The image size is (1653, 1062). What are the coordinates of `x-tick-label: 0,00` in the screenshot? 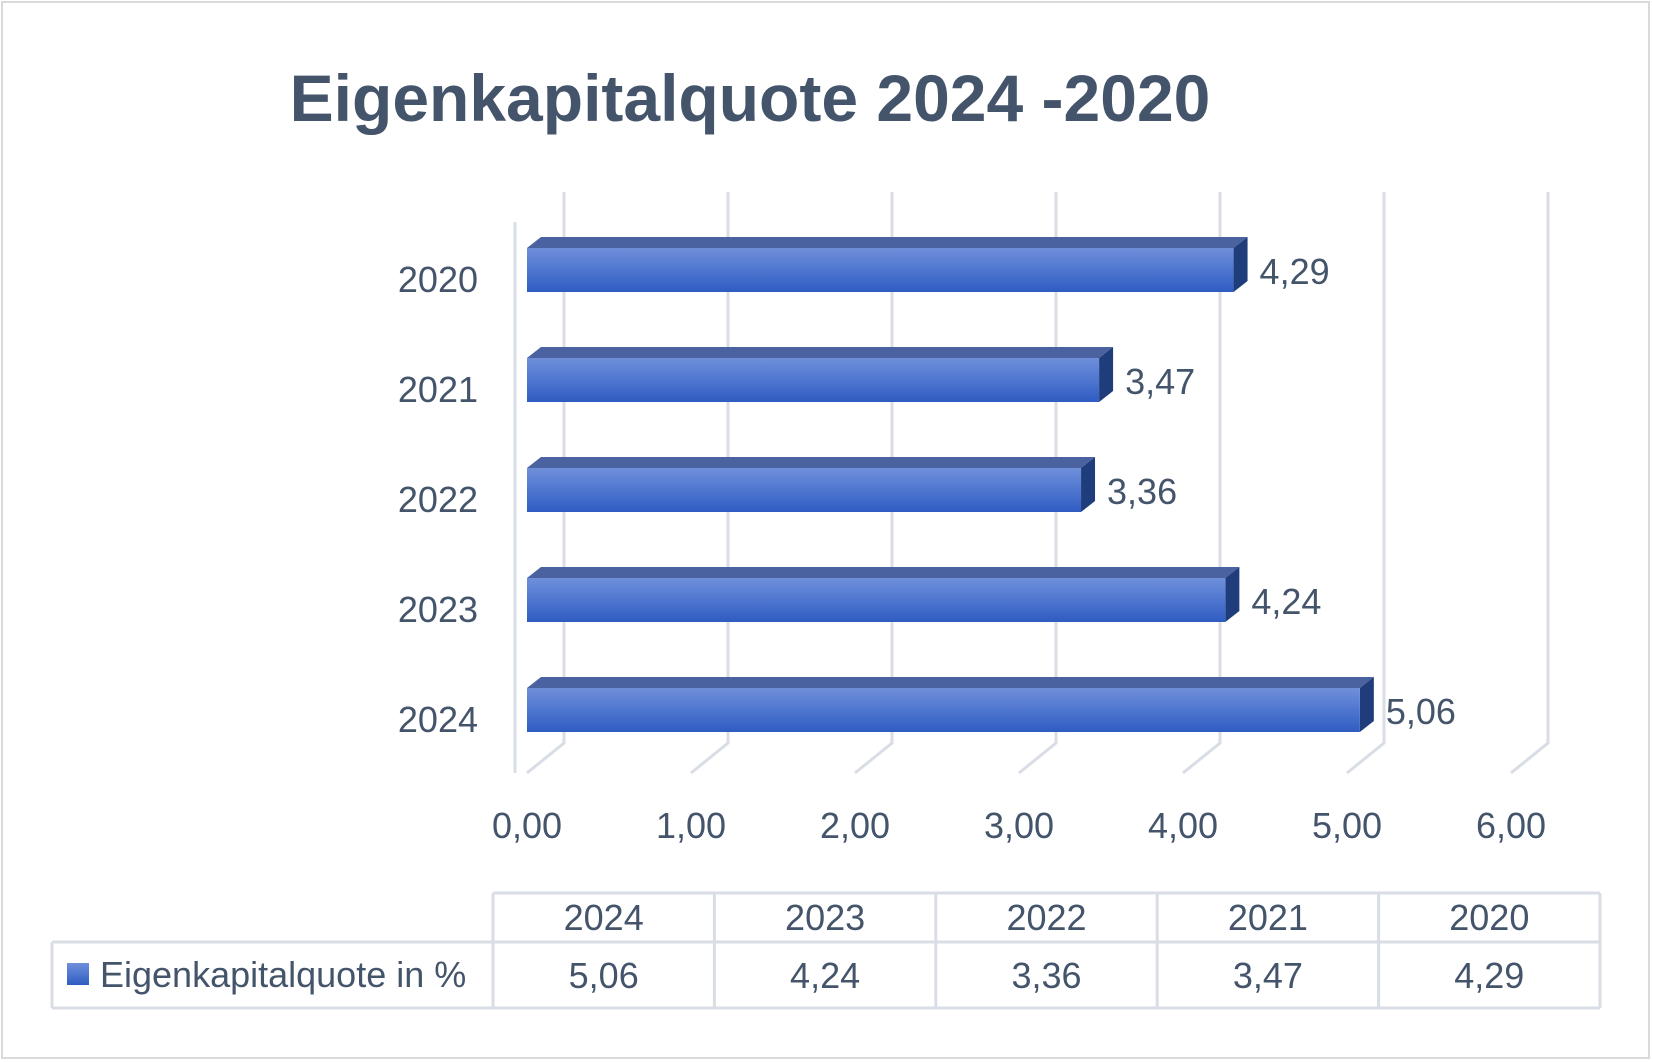 It's located at (527, 825).